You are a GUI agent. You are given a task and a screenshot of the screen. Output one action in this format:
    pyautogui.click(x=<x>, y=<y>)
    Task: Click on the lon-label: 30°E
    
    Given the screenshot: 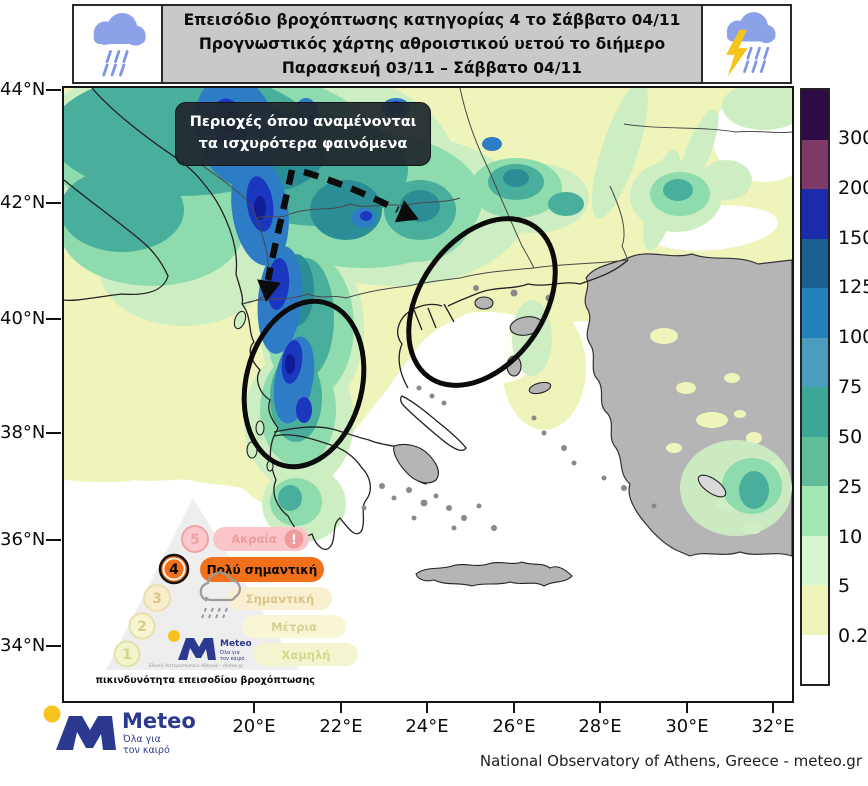 What is the action you would take?
    pyautogui.click(x=687, y=726)
    